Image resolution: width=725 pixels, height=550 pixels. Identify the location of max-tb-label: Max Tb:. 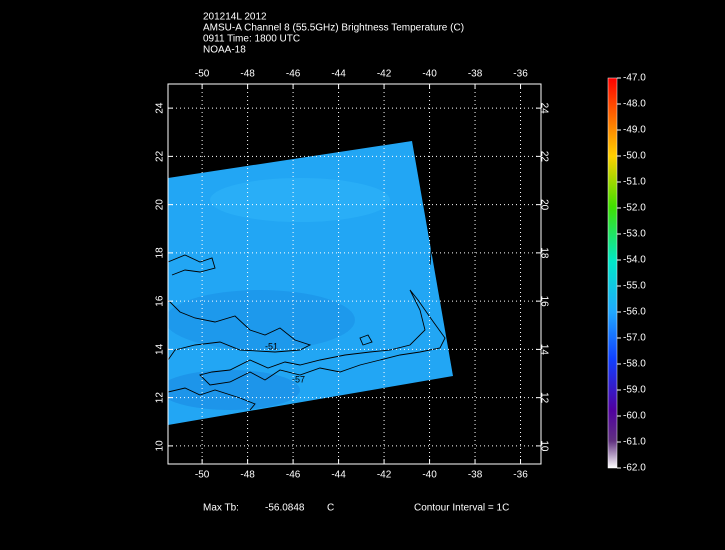
(221, 508).